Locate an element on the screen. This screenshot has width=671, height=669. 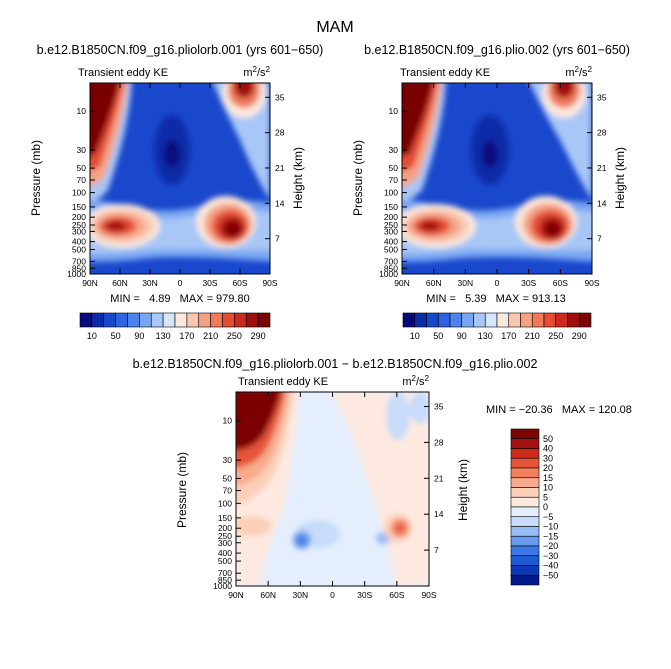
colorbar-label: 170 is located at coordinates (186, 336).